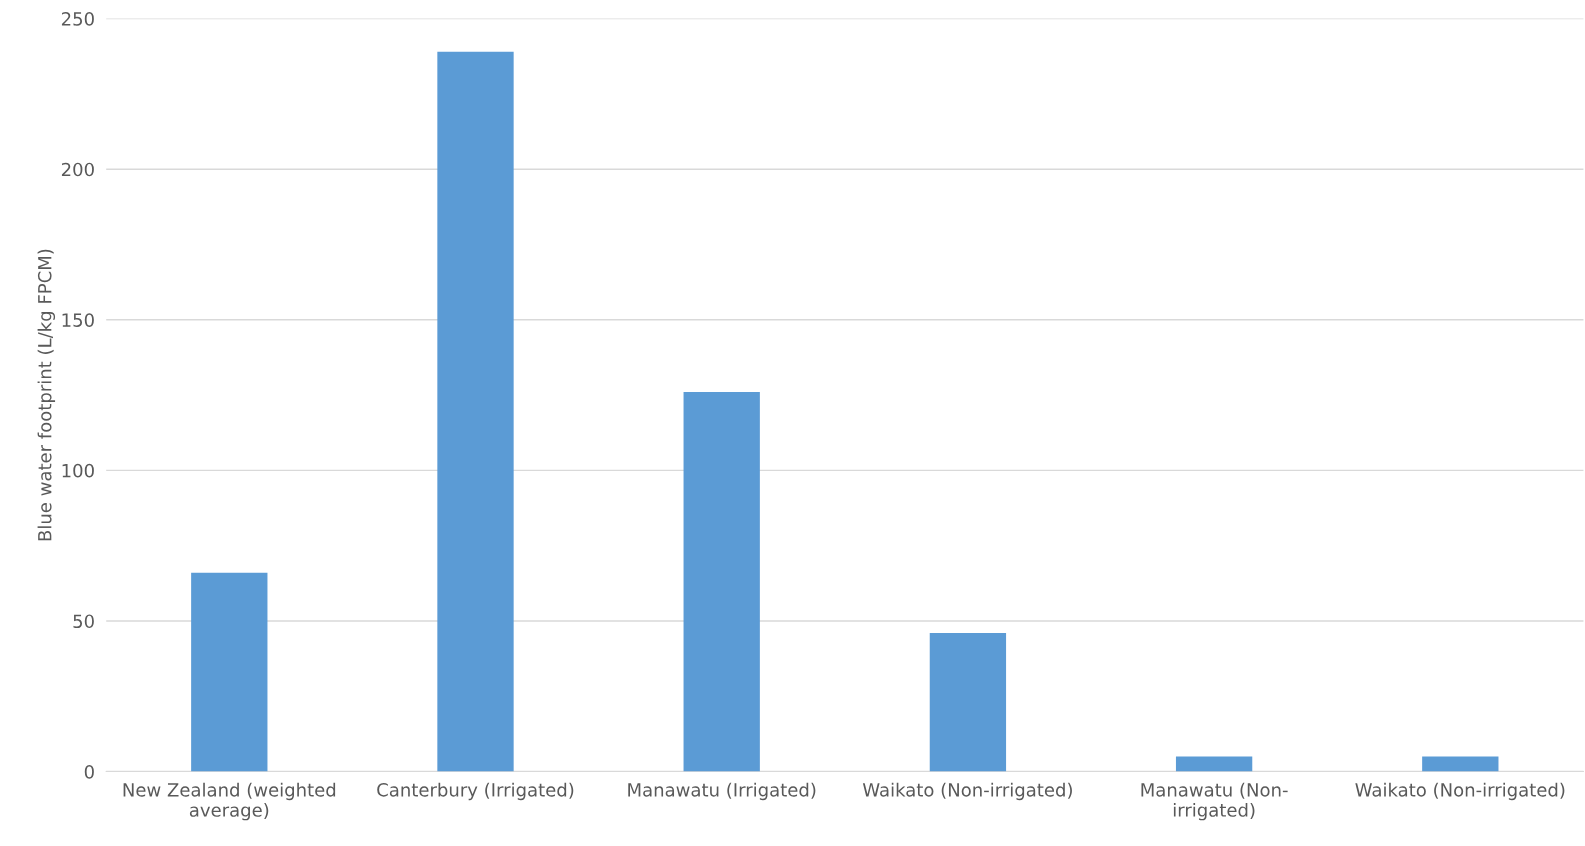  What do you see at coordinates (229, 801) in the screenshot?
I see `x-tick-label: New Zealand (weighted average)` at bounding box center [229, 801].